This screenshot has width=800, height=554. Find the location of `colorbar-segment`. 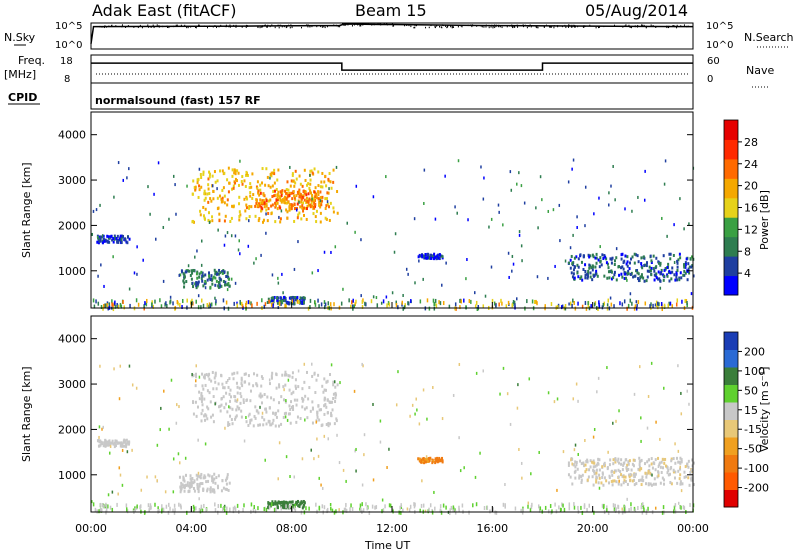

colorbar-segment is located at coordinates (731, 285).